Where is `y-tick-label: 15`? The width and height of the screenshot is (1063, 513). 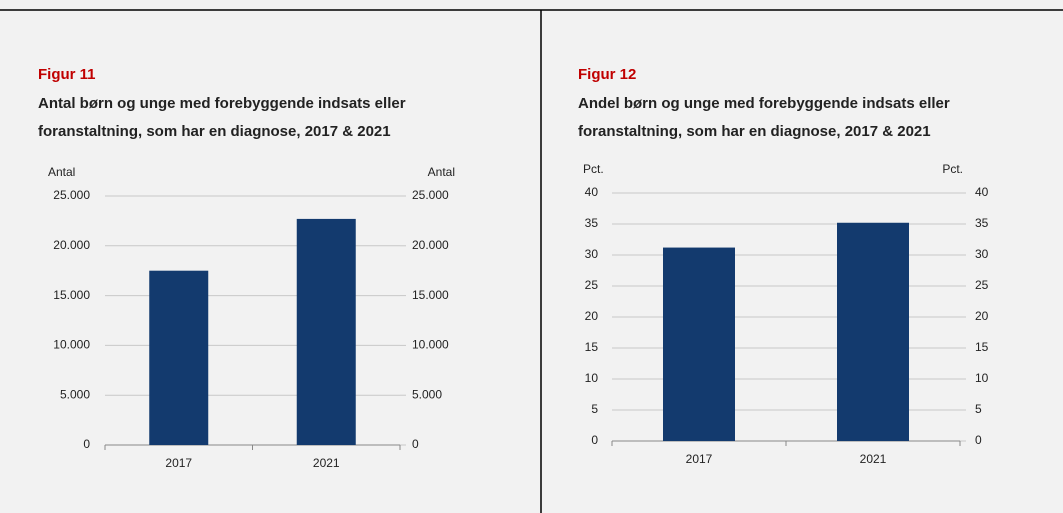 y-tick-label: 15 is located at coordinates (592, 347).